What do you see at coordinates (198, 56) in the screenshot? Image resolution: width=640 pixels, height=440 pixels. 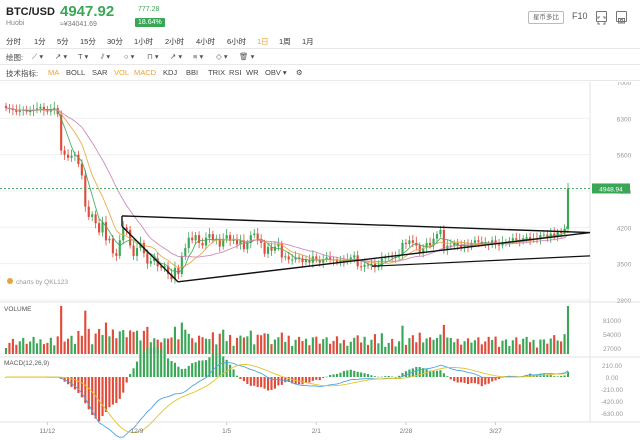 I see `fibonacci-tool-icon: ≡ ▾` at bounding box center [198, 56].